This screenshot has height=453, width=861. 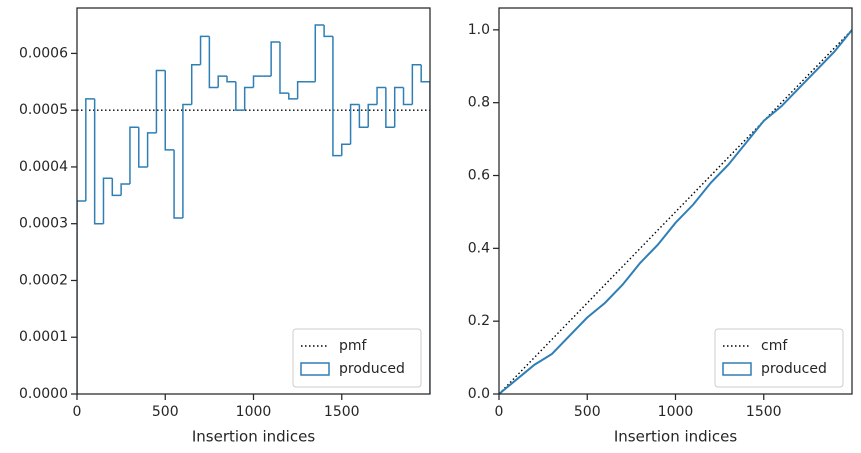 I want to click on y-tick-label: 0.4, so click(x=479, y=248).